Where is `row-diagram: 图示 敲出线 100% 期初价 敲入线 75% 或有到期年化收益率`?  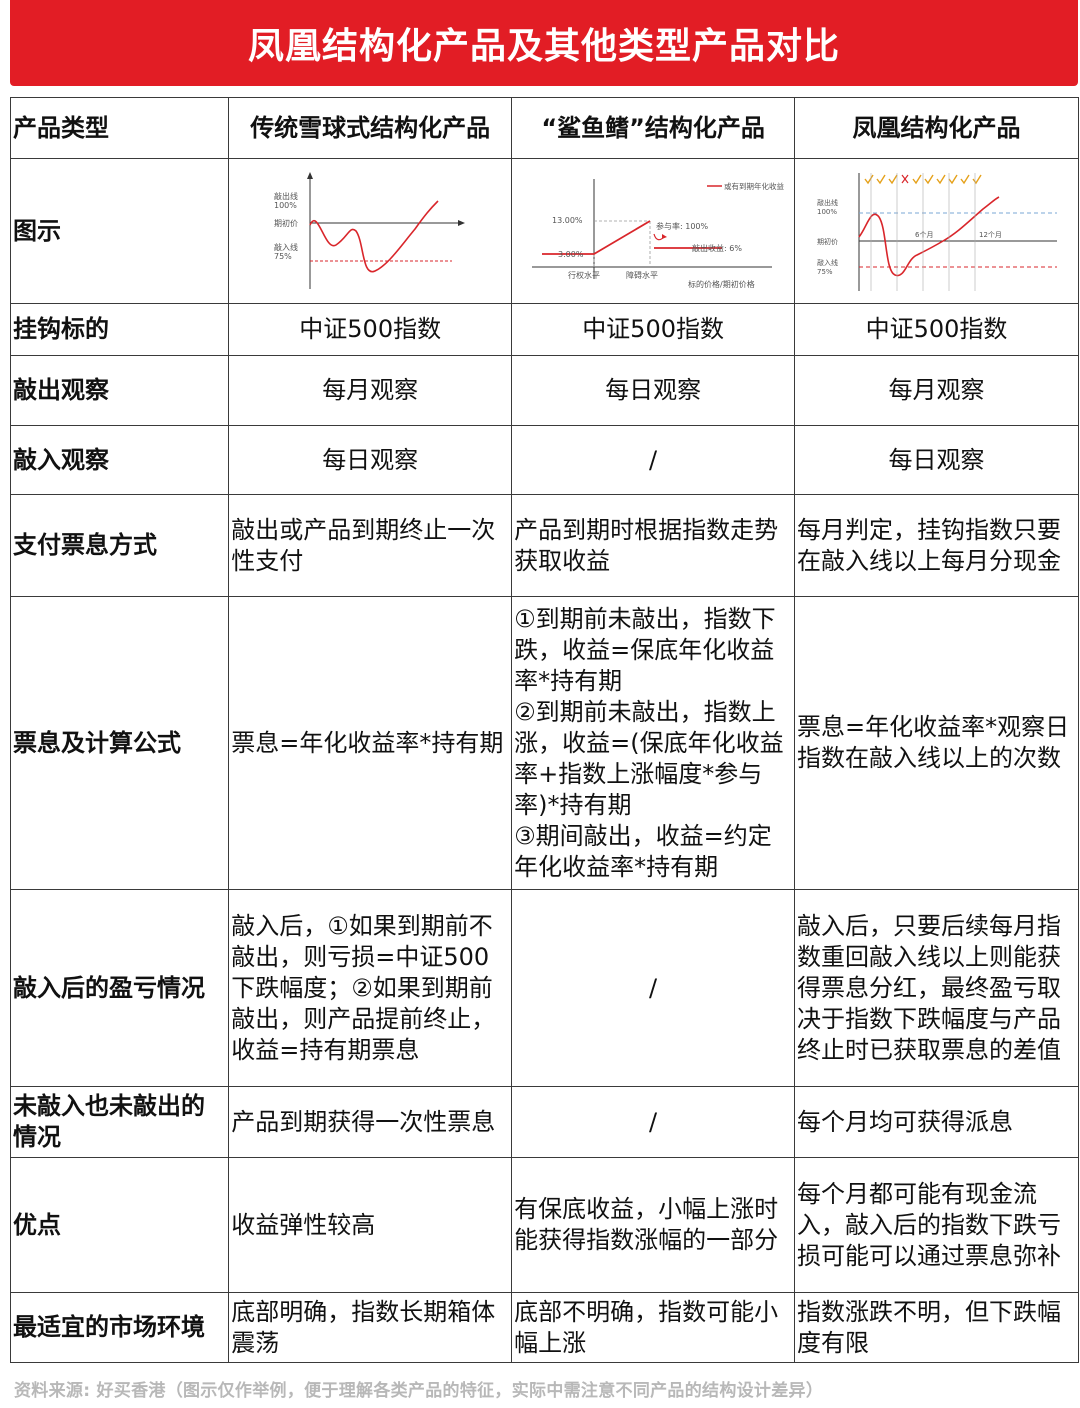
row-diagram: 图示 敲出线 100% 期初价 敲入线 75% 或有到期年化收益率 is located at coordinates (544, 231).